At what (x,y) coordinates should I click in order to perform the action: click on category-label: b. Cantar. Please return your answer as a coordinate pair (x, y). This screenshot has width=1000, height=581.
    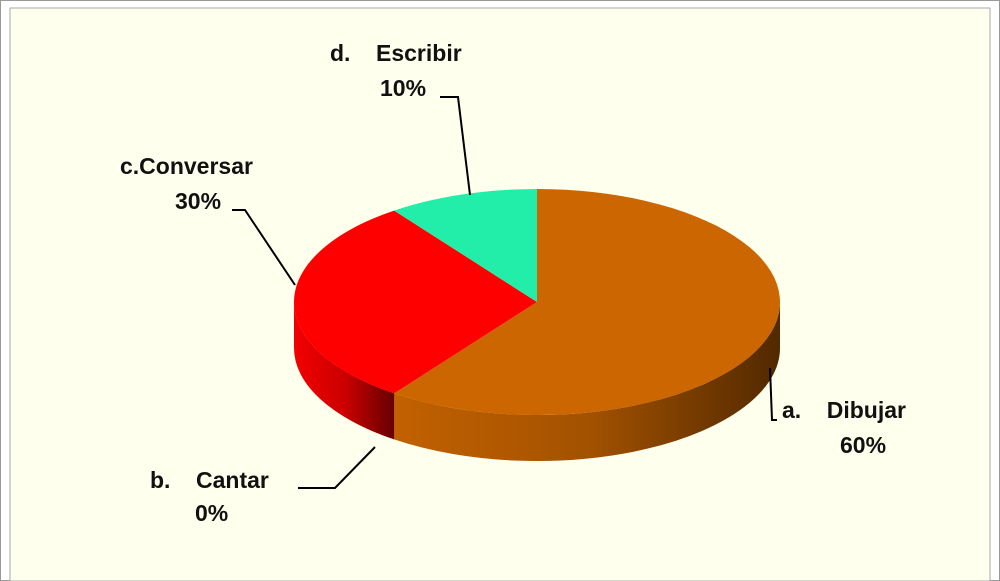
    Looking at the image, I should click on (209, 480).